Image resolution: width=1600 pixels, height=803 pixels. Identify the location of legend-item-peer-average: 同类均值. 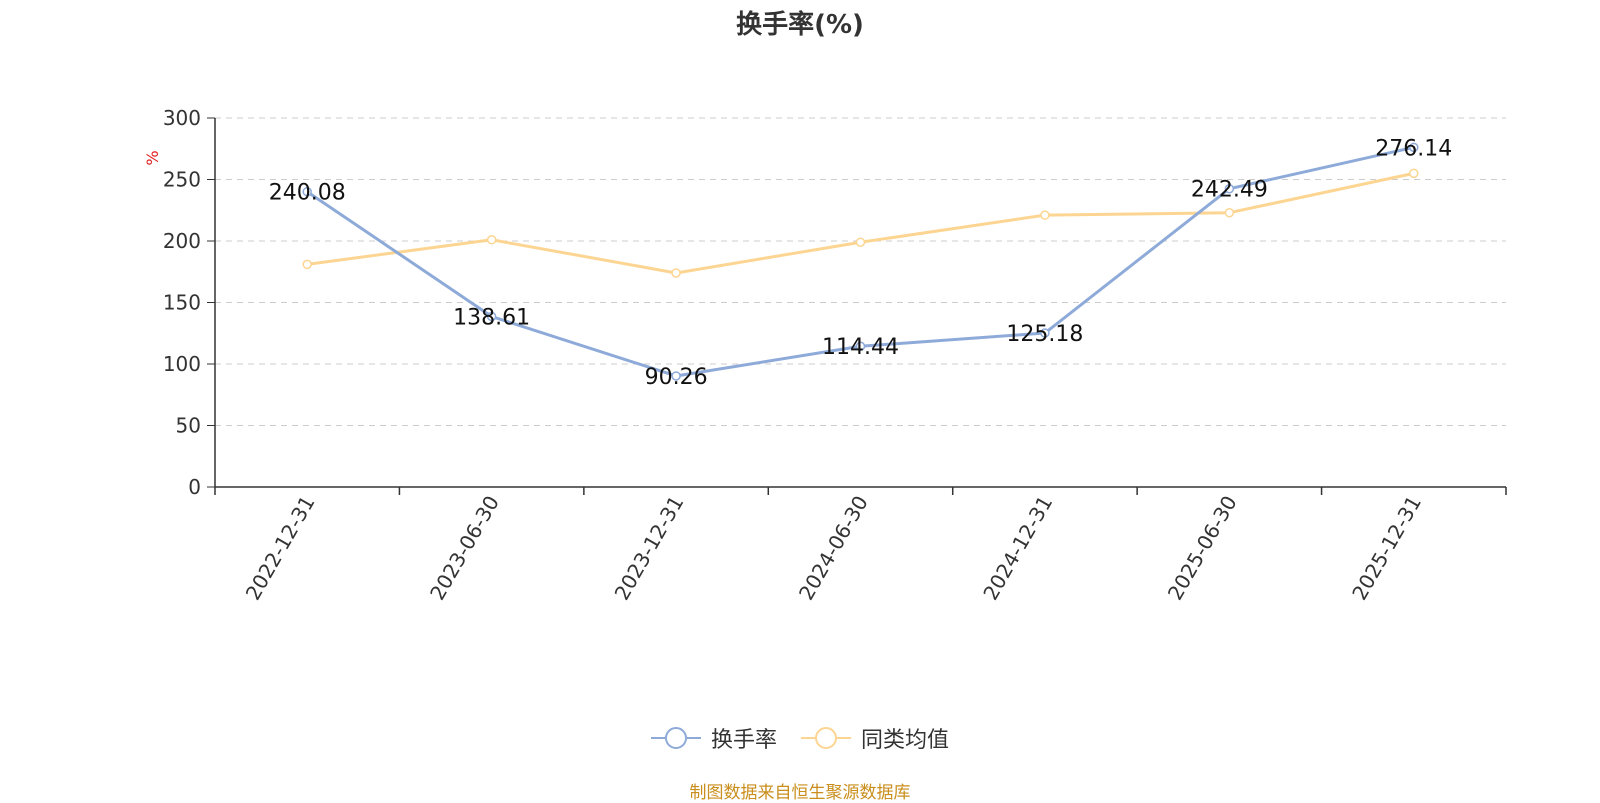
(875, 738).